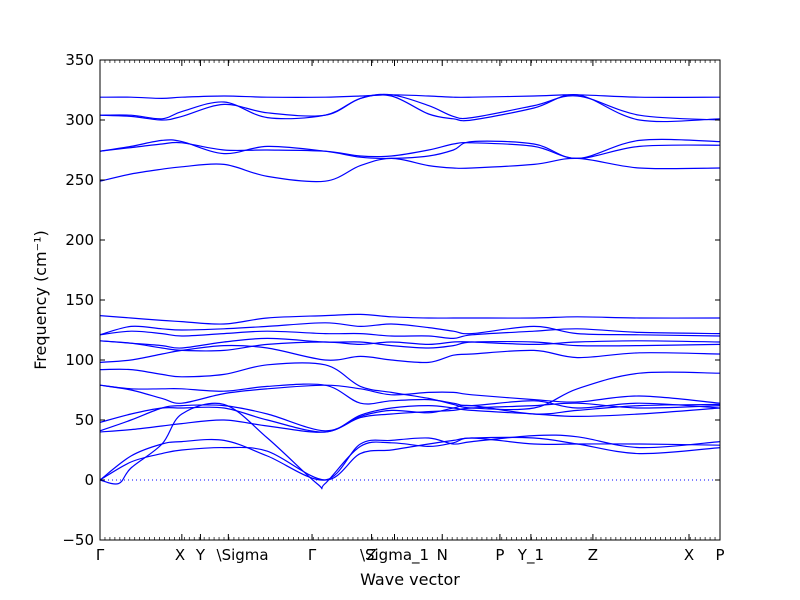  What do you see at coordinates (79, 120) in the screenshot?
I see `y-tick-label: 300` at bounding box center [79, 120].